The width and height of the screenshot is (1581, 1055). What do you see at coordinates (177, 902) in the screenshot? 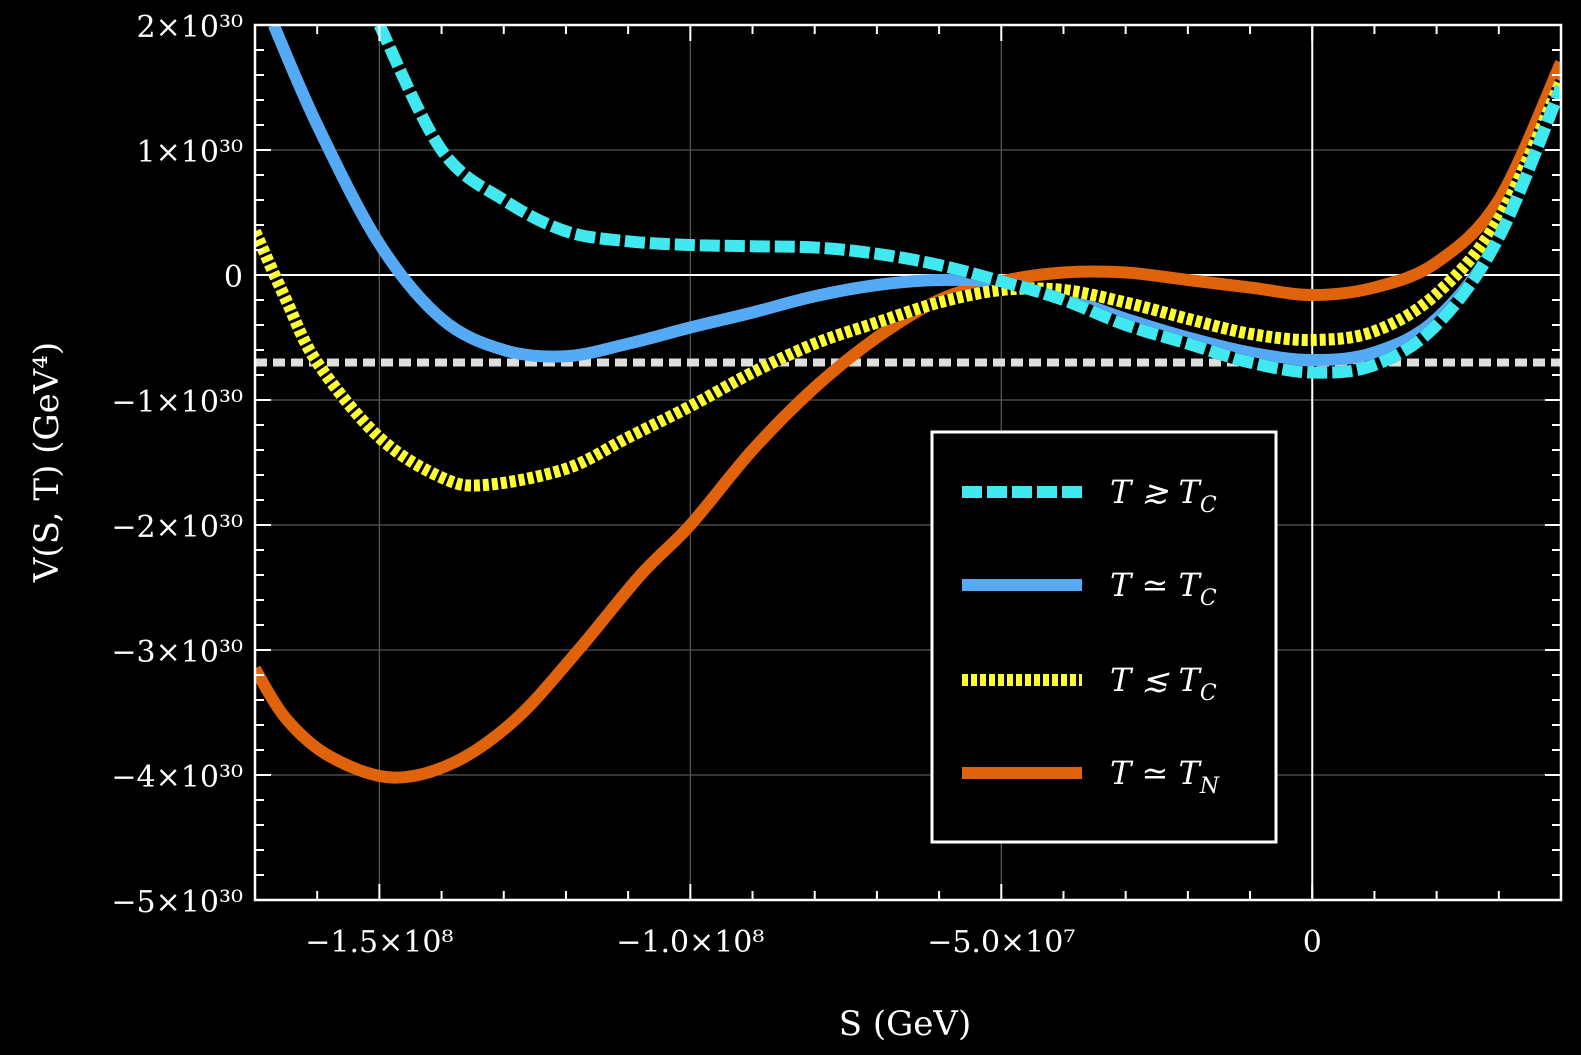
I see `y-tick-label: −5×10³⁰` at bounding box center [177, 902].